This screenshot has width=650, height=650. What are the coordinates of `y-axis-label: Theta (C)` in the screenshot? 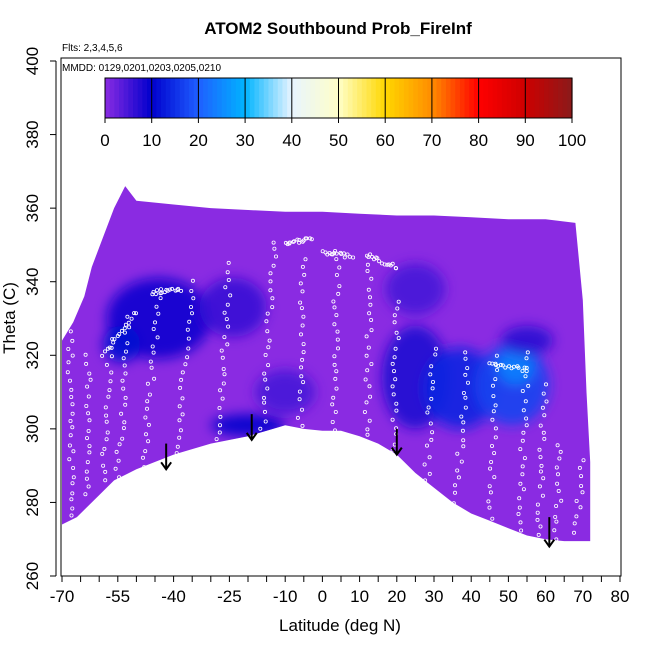 It's located at (9, 318).